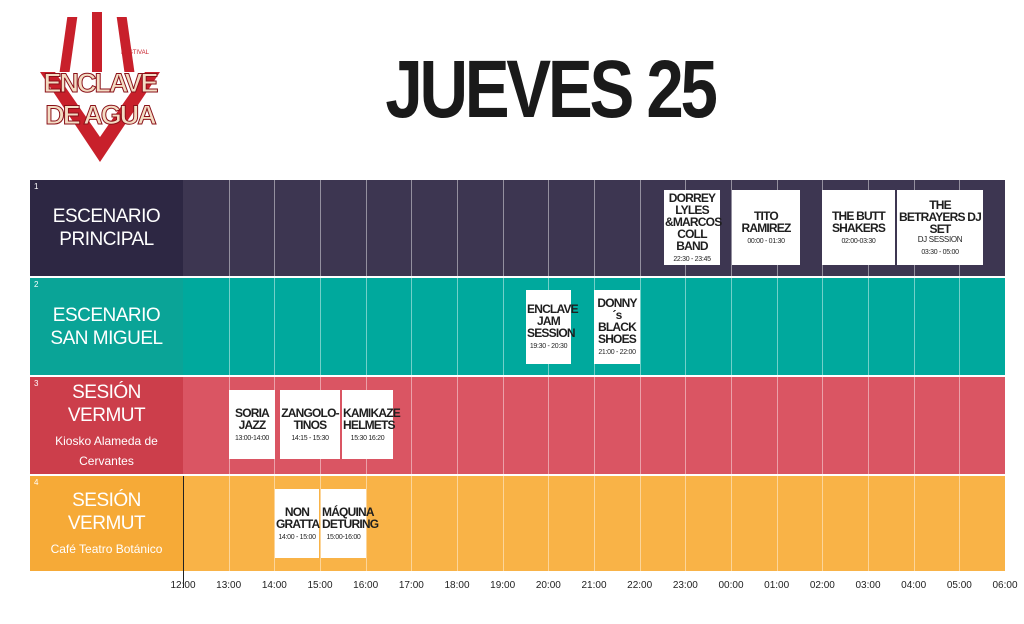 This screenshot has height=624, width=1024. I want to click on event-time: 13:00-14:00, so click(252, 438).